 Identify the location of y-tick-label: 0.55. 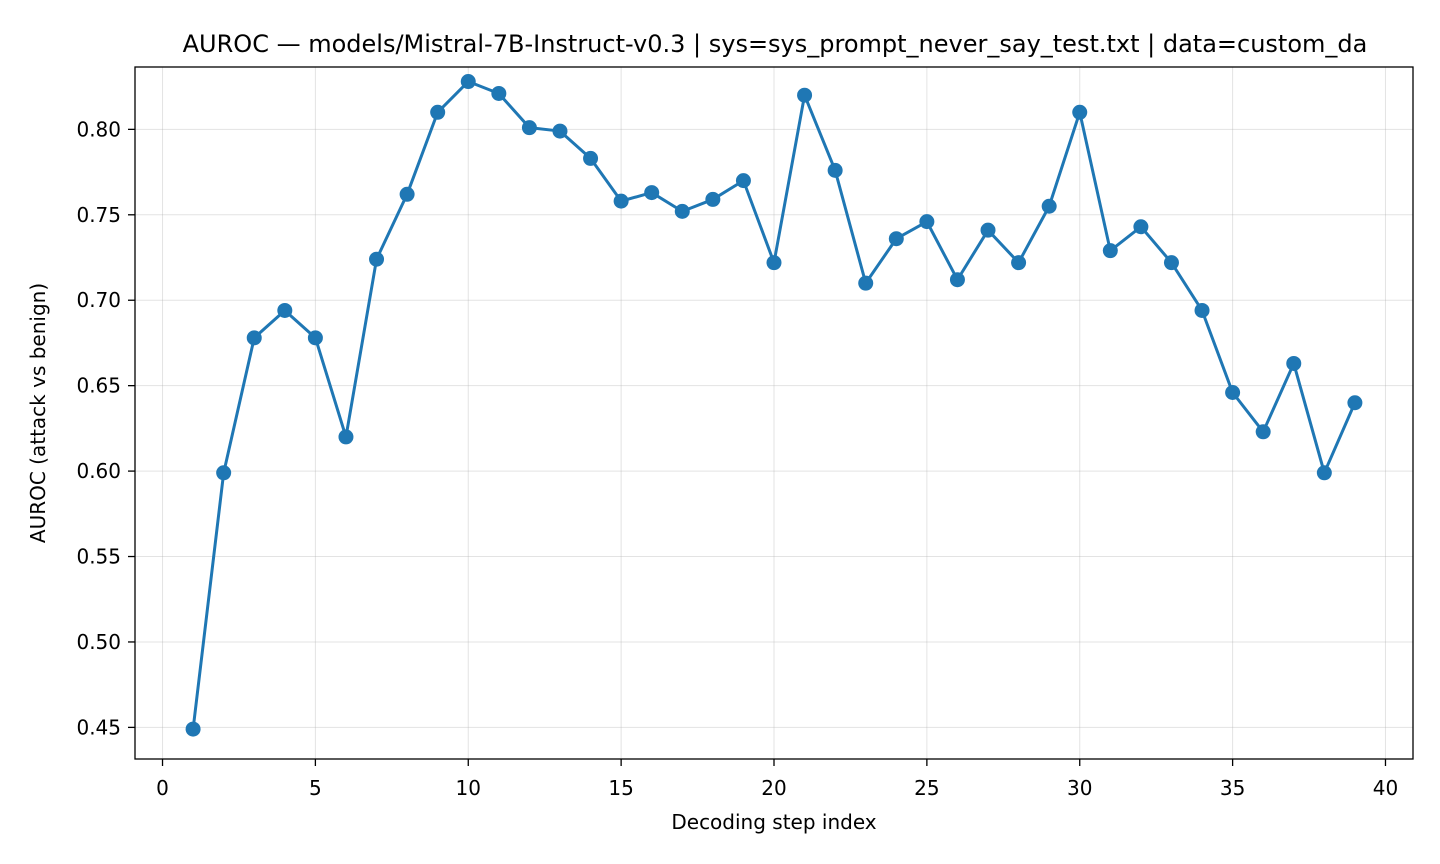
(98, 557).